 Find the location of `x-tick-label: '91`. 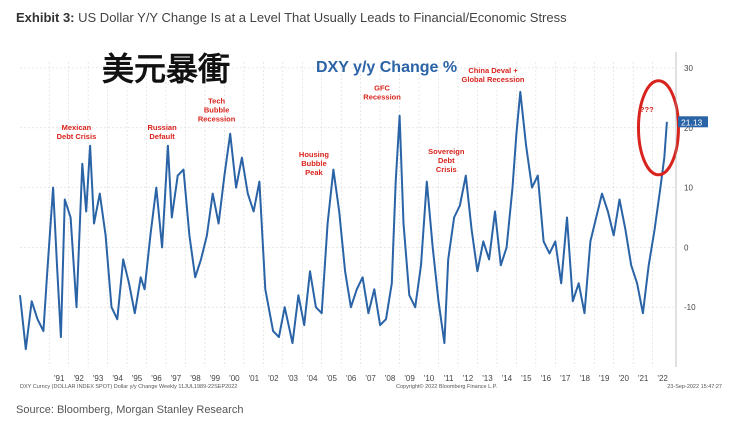

x-tick-label: '91 is located at coordinates (59, 378).